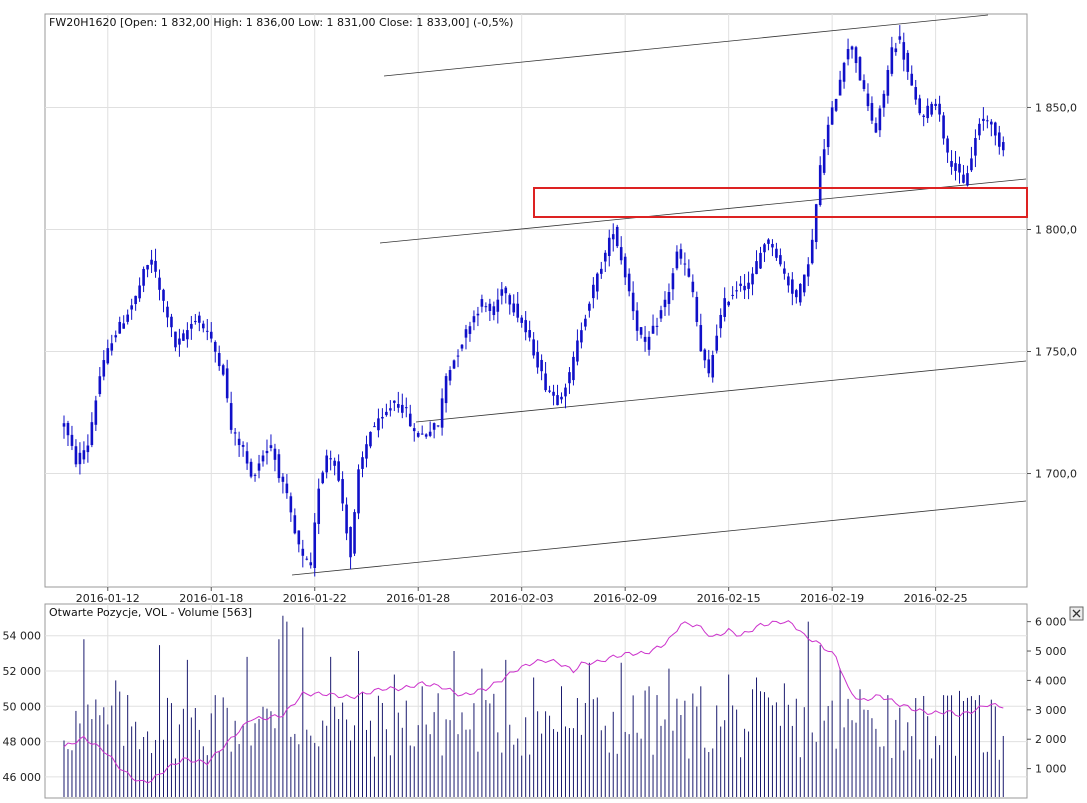  What do you see at coordinates (1056, 107) in the screenshot?
I see `price-y-tick-label: 1 850,0` at bounding box center [1056, 107].